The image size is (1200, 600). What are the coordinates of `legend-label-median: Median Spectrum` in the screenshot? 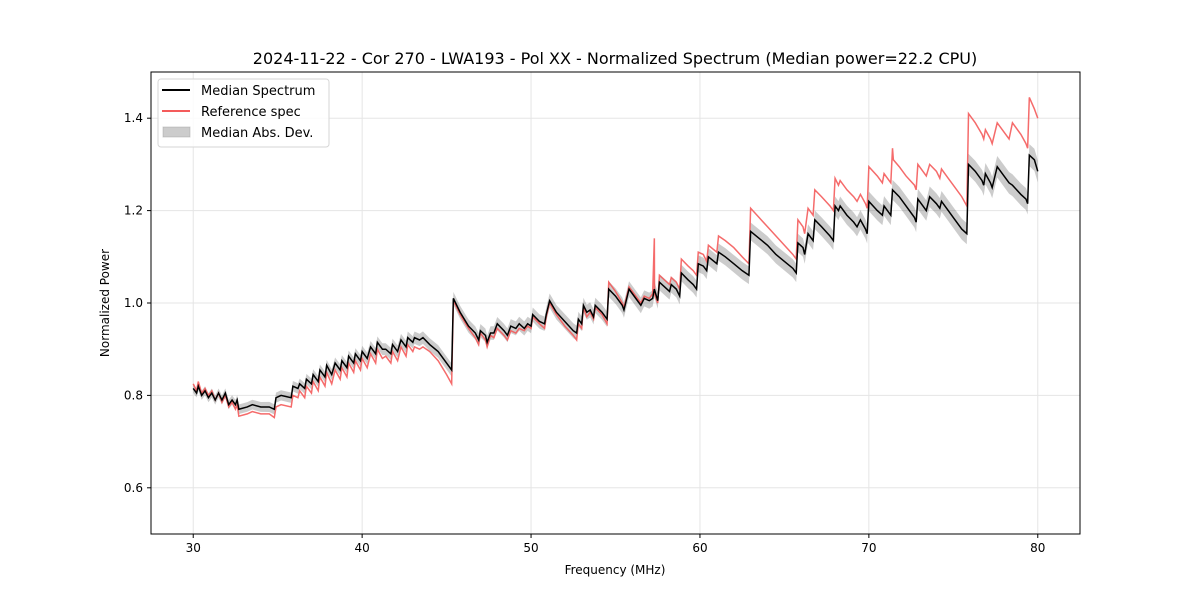 It's located at (258, 91).